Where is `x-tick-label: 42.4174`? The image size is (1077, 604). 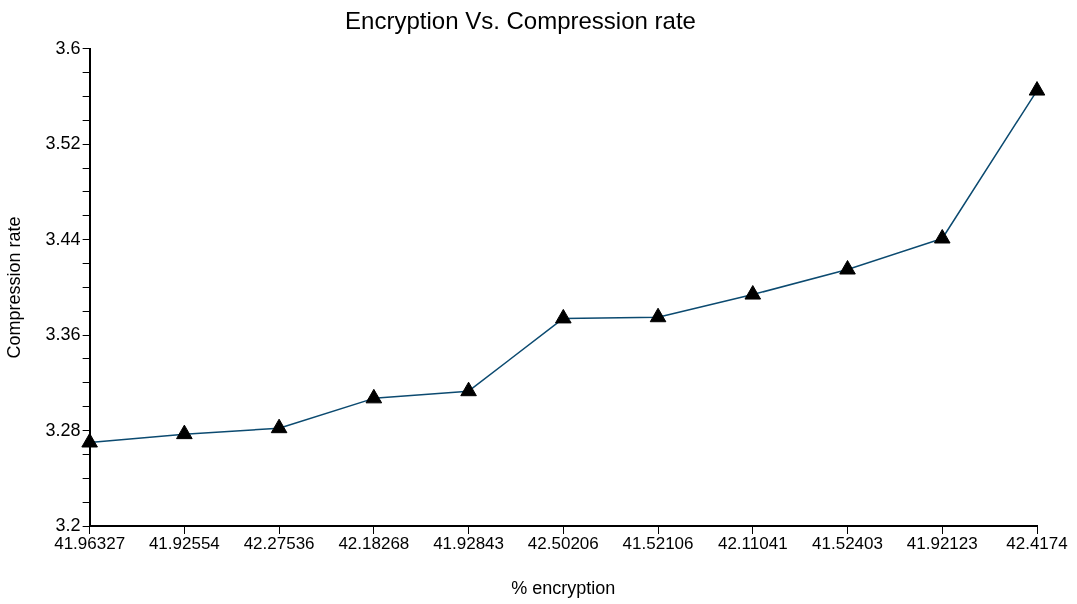 x-tick-label: 42.4174 is located at coordinates (1037, 543).